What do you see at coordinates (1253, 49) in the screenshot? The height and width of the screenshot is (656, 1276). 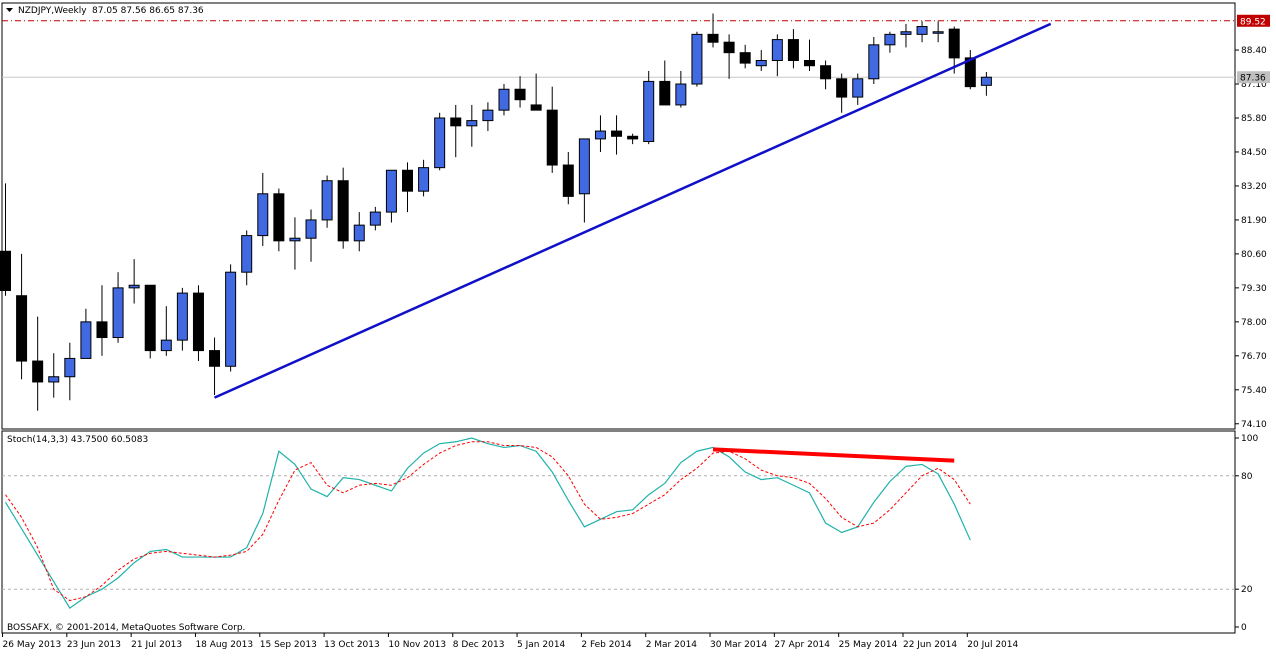 I see `price-tags: 89.52 87.36` at bounding box center [1253, 49].